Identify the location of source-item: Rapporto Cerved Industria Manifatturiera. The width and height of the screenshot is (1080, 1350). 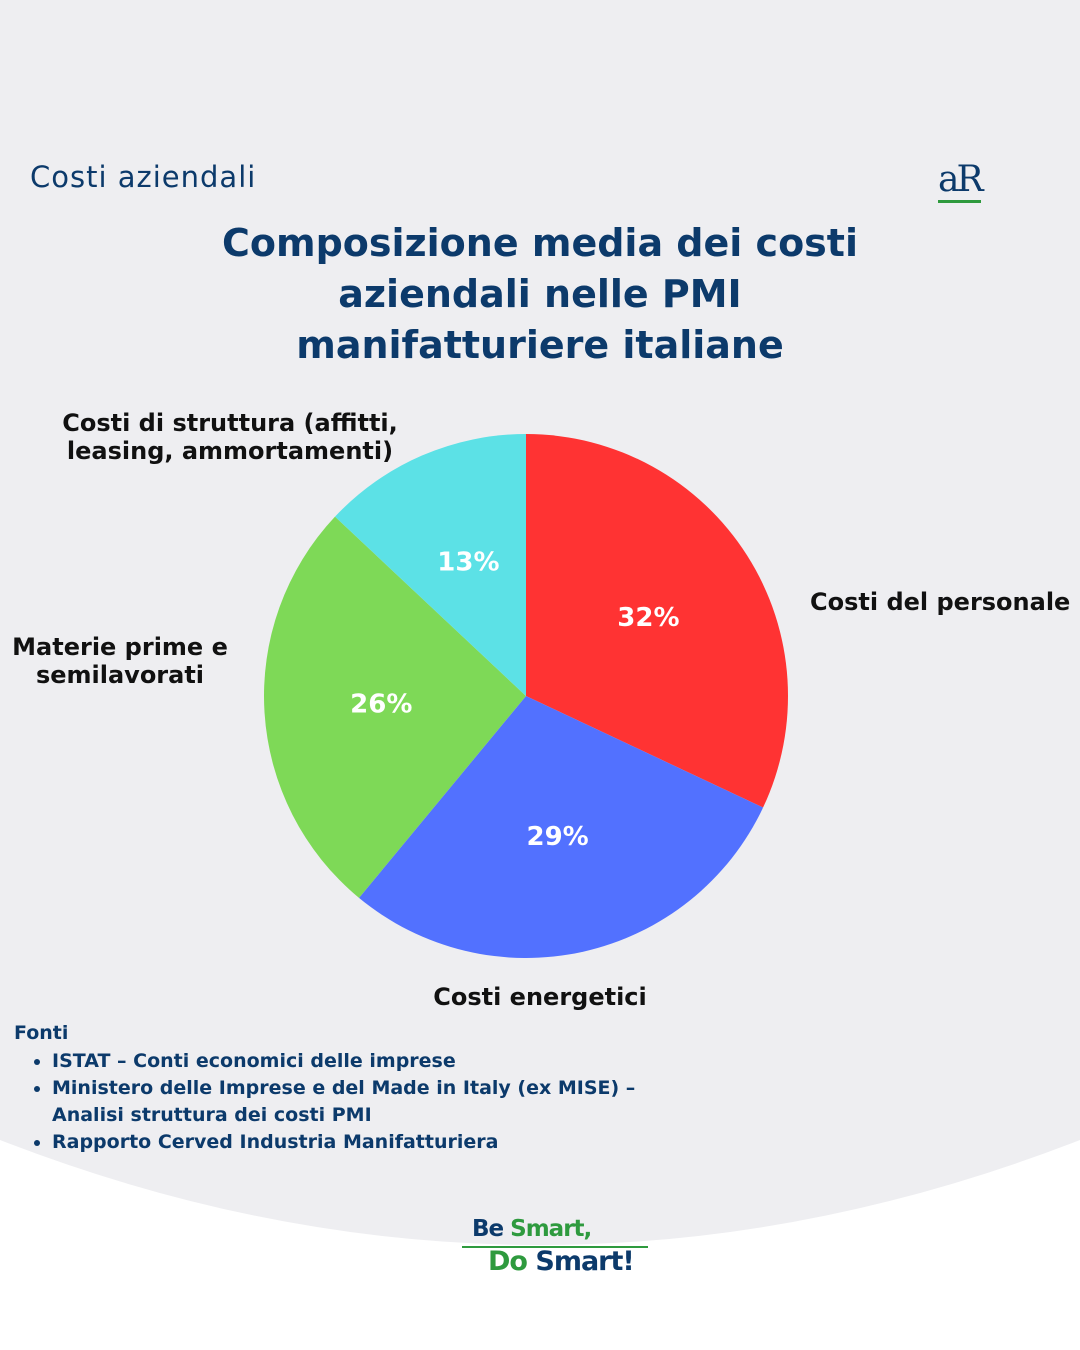
(382, 1142).